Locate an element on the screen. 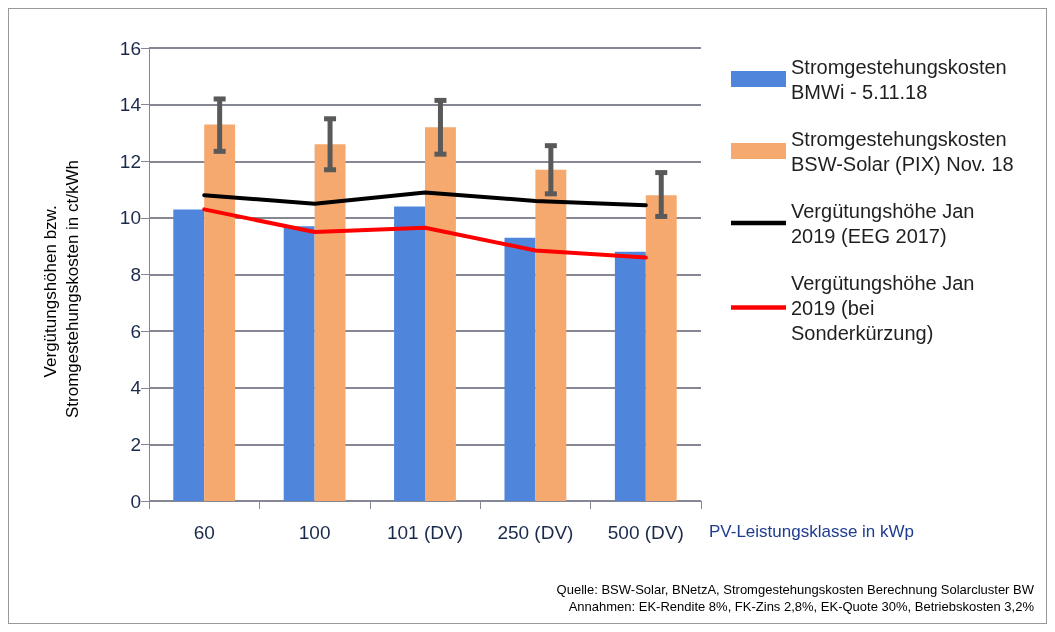 The height and width of the screenshot is (632, 1055). y-axis-title: Vergütungshöhen bzw. Stromgestehungskosten in ct/kWh is located at coordinates (61, 289).